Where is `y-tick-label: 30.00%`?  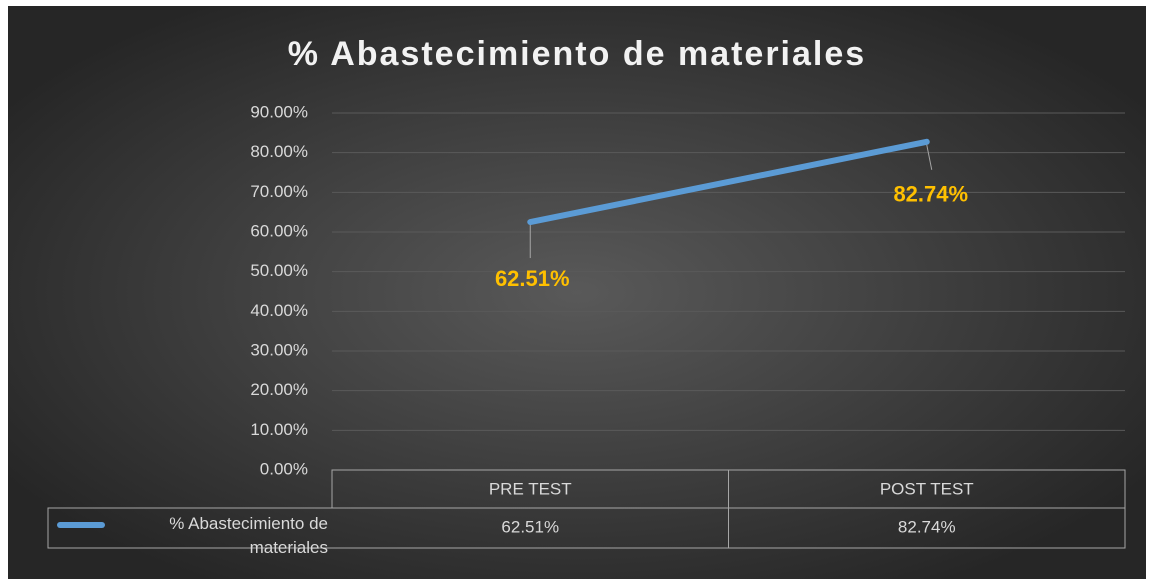 y-tick-label: 30.00% is located at coordinates (279, 349).